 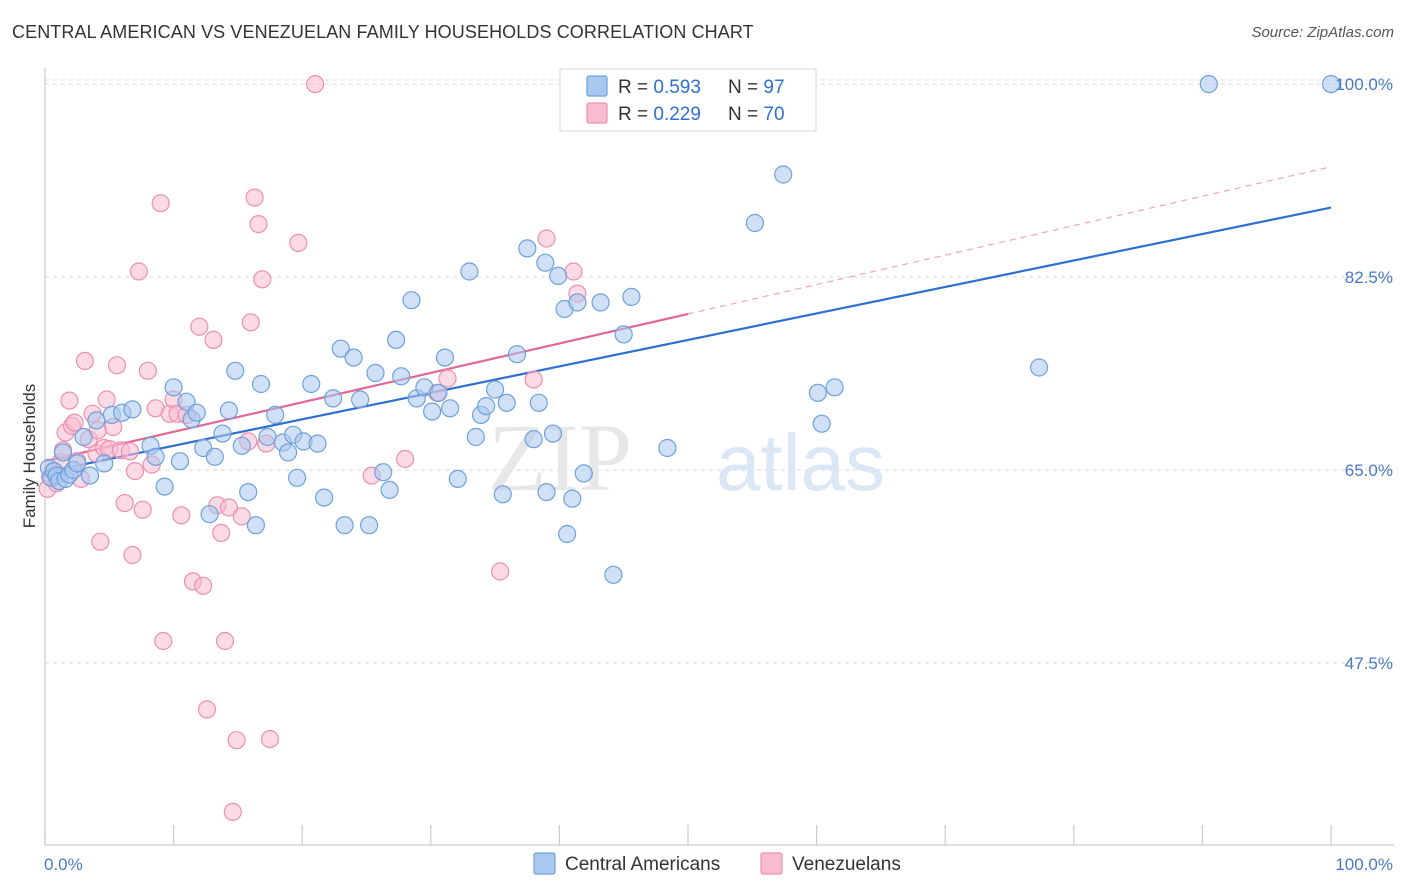 What do you see at coordinates (63, 864) in the screenshot?
I see `x-tick-label-min: 0.0%` at bounding box center [63, 864].